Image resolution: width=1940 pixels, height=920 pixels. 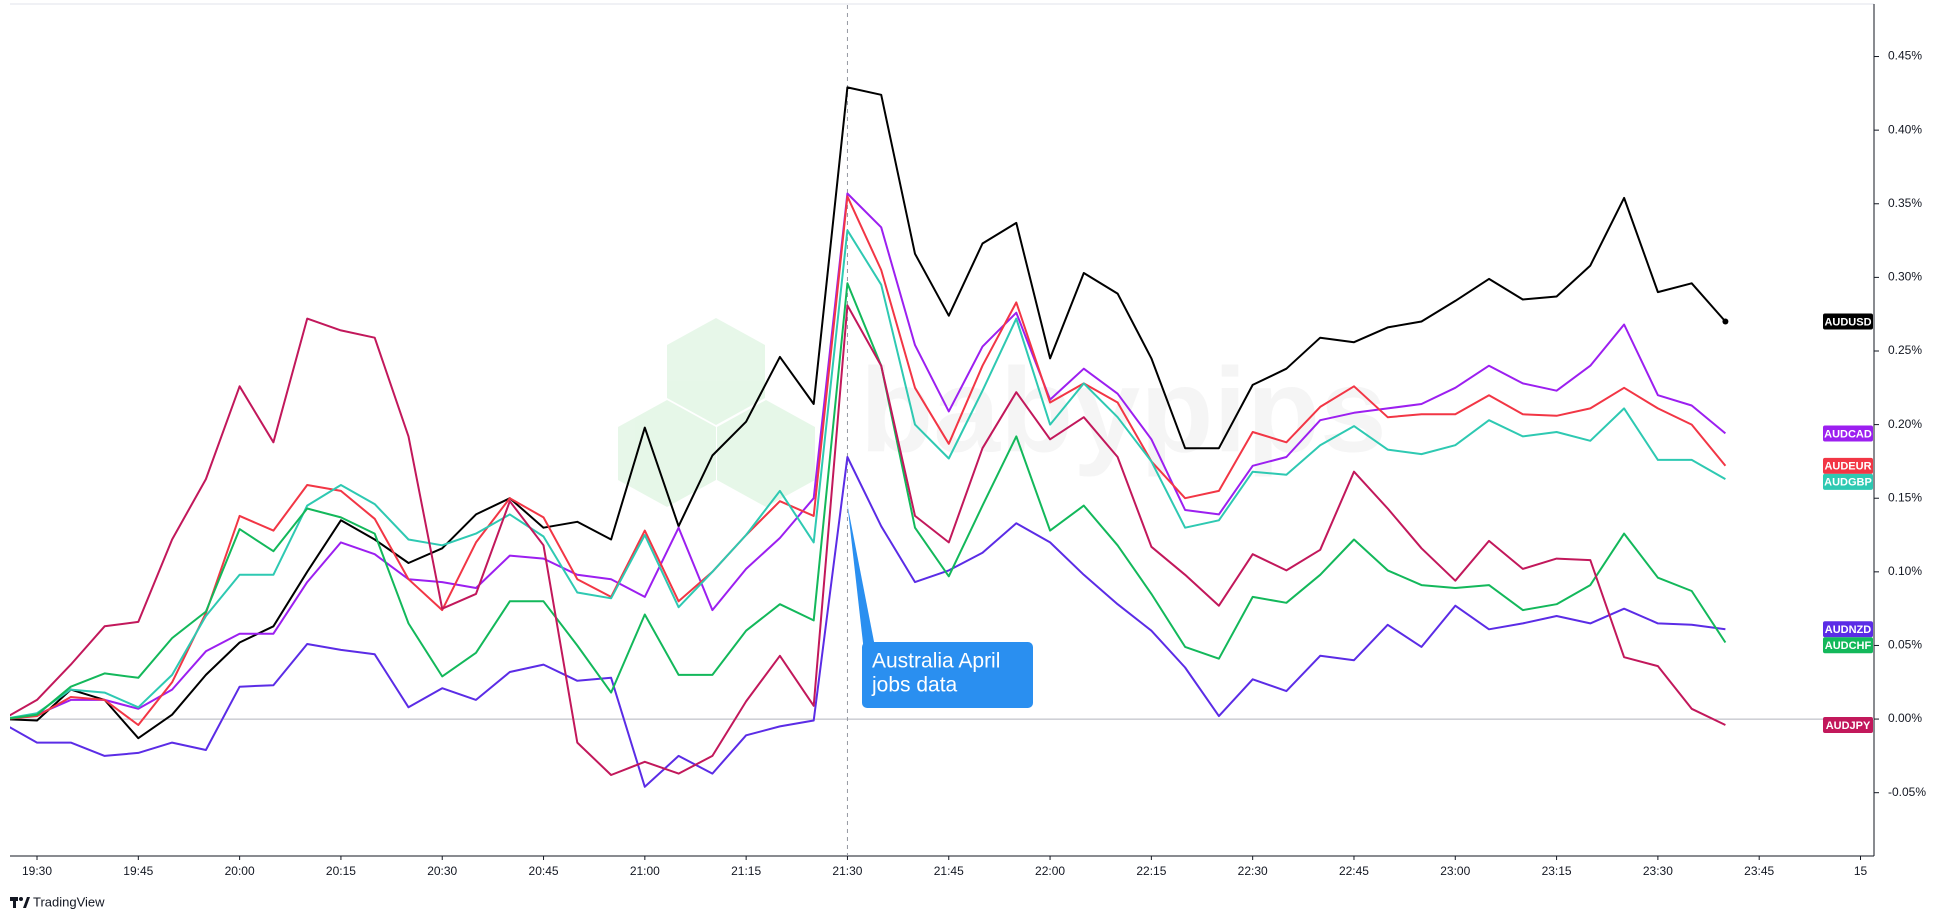 I want to click on x-tick-label: 23:00, so click(x=1455, y=871).